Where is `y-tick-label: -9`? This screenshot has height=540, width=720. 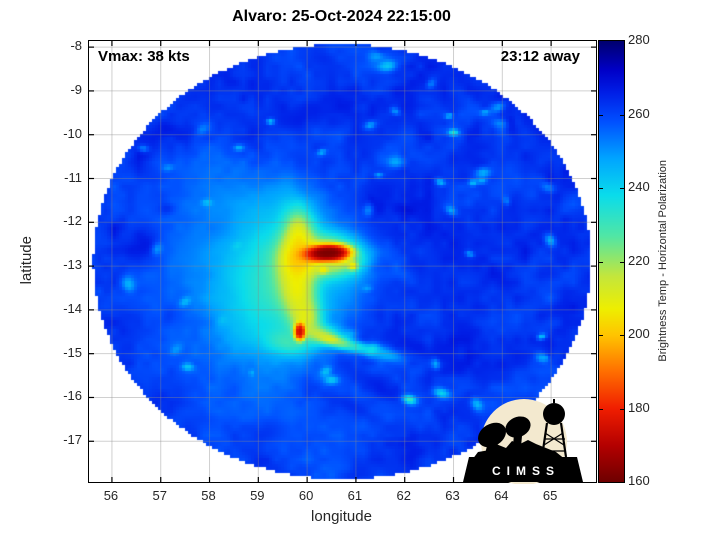 y-tick-label: -9 is located at coordinates (76, 89).